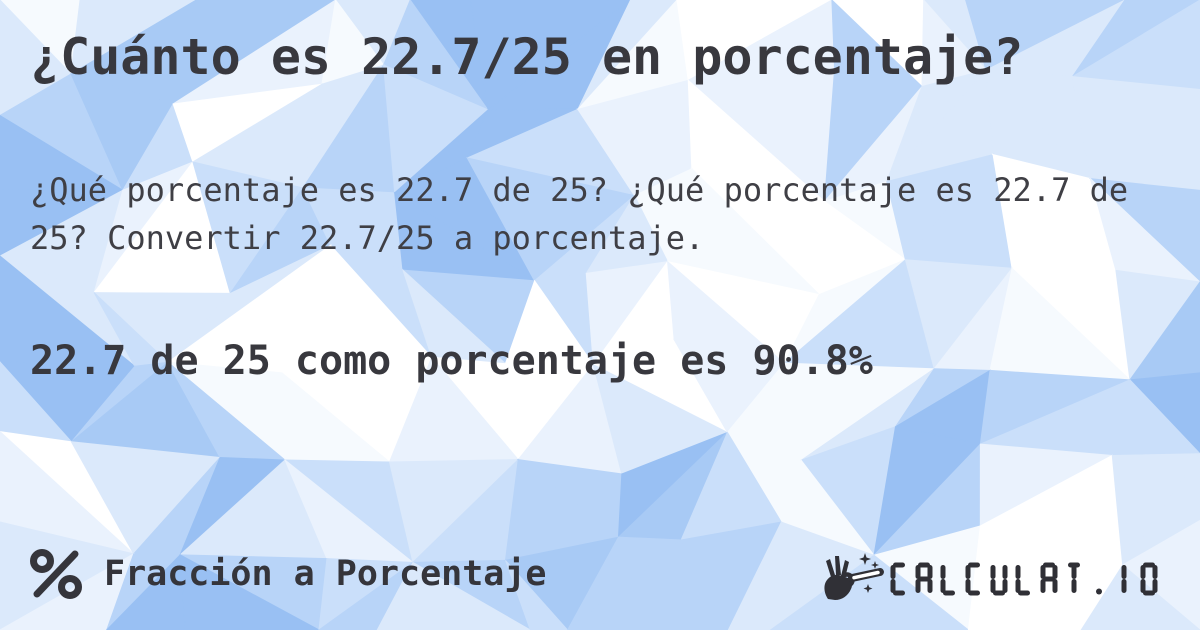  What do you see at coordinates (1024, 579) in the screenshot?
I see `brand-logo-text` at bounding box center [1024, 579].